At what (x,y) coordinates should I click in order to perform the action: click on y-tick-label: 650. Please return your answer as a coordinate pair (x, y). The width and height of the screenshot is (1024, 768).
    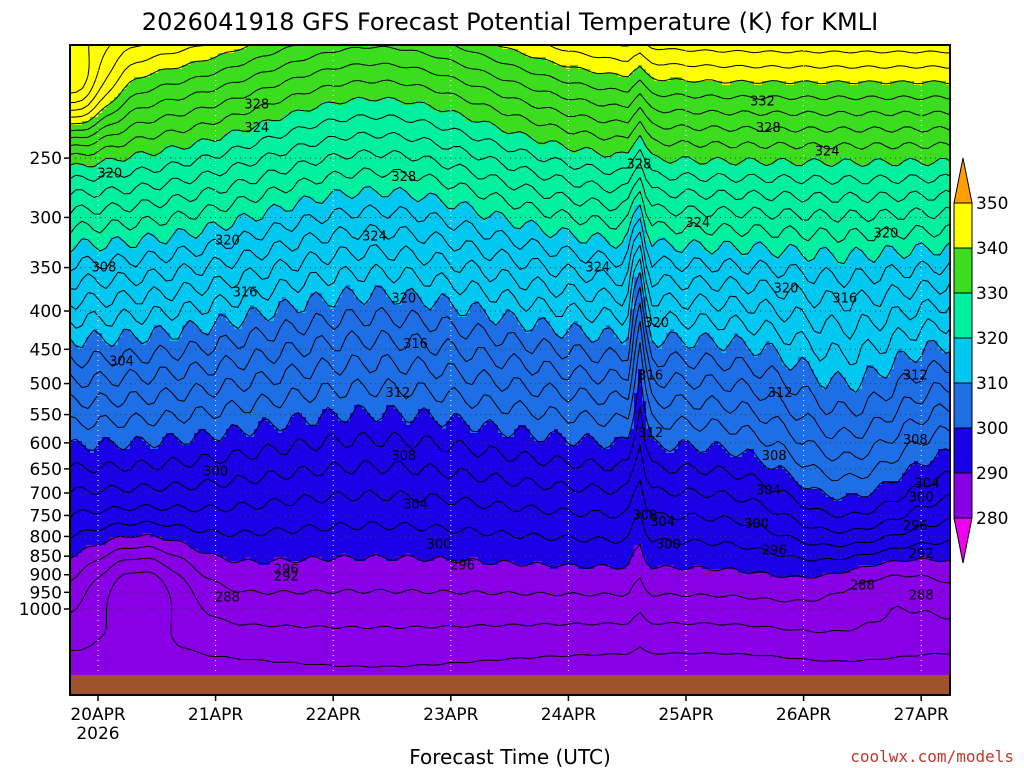
    Looking at the image, I should click on (46, 470).